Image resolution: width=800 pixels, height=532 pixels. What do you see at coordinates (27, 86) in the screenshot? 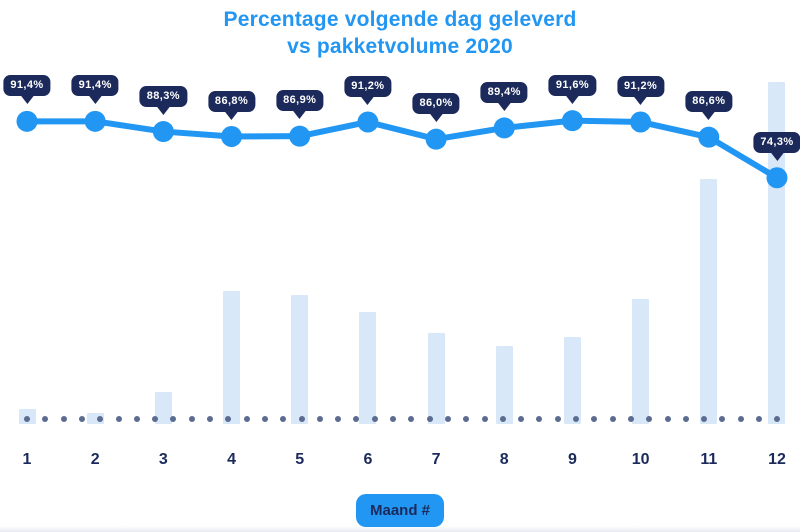
I see `percentage-badge-month-1: 91,4%` at bounding box center [27, 86].